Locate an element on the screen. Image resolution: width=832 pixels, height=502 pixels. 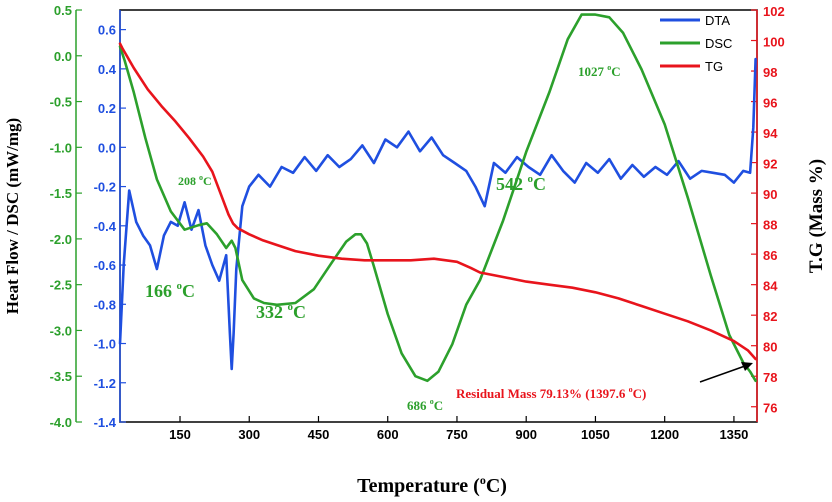
x-tick-label-300: 300 is located at coordinates (249, 434).